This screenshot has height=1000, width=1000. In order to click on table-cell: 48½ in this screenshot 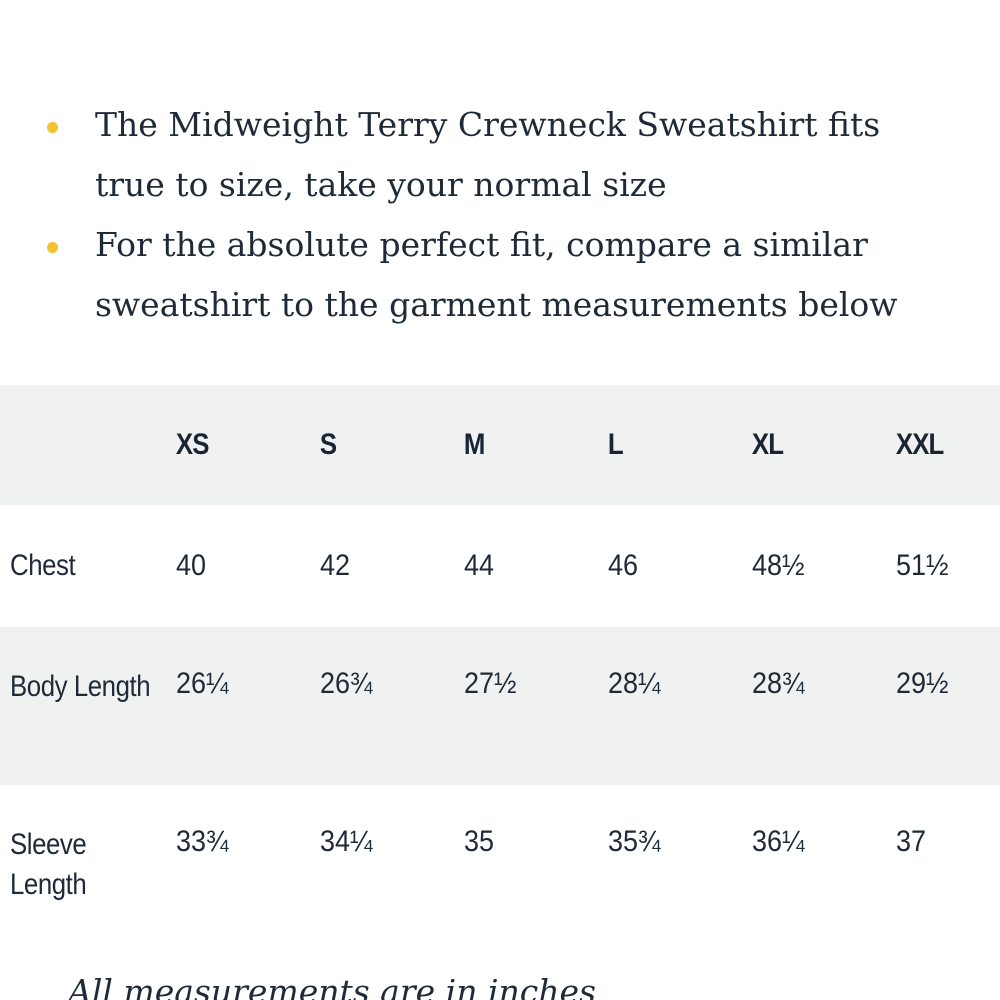, I will do `click(778, 565)`.